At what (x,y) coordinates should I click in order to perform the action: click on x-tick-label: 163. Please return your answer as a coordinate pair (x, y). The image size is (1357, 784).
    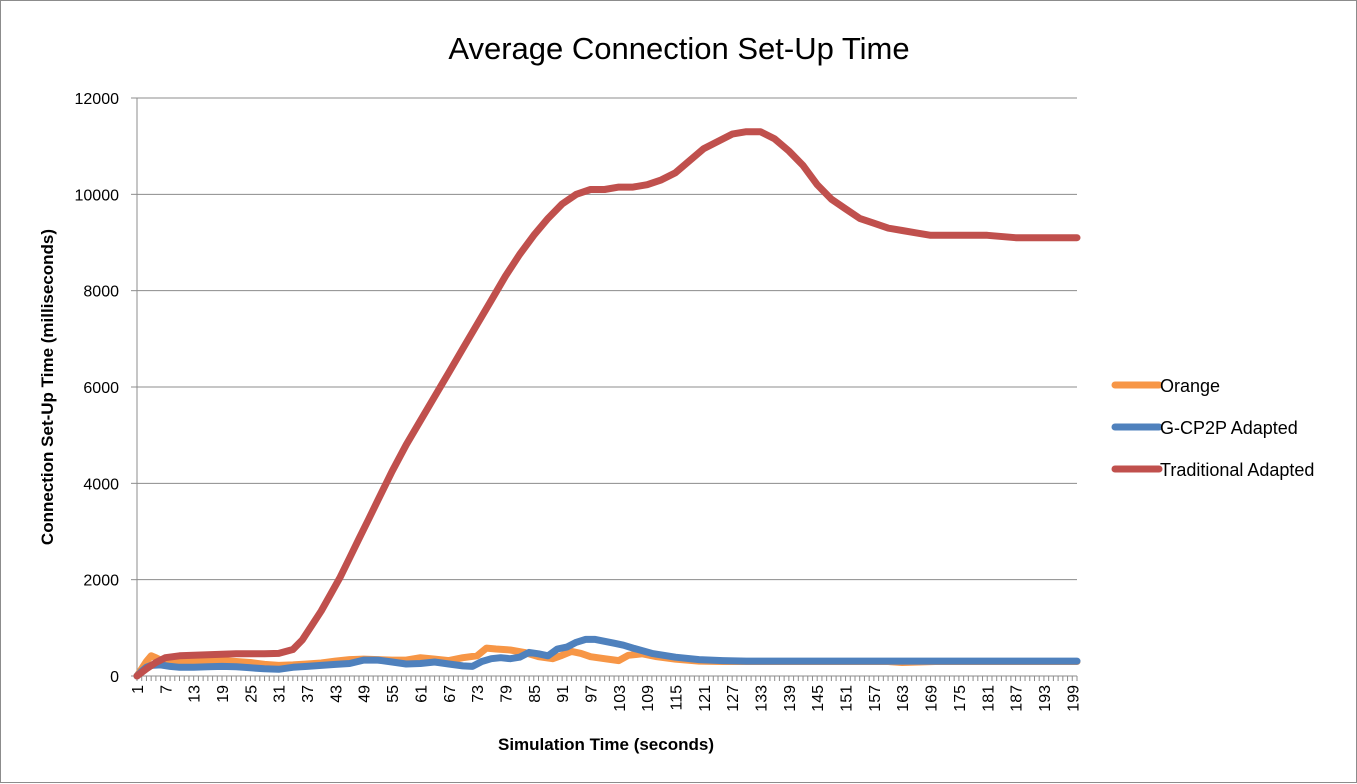
    Looking at the image, I should click on (903, 698).